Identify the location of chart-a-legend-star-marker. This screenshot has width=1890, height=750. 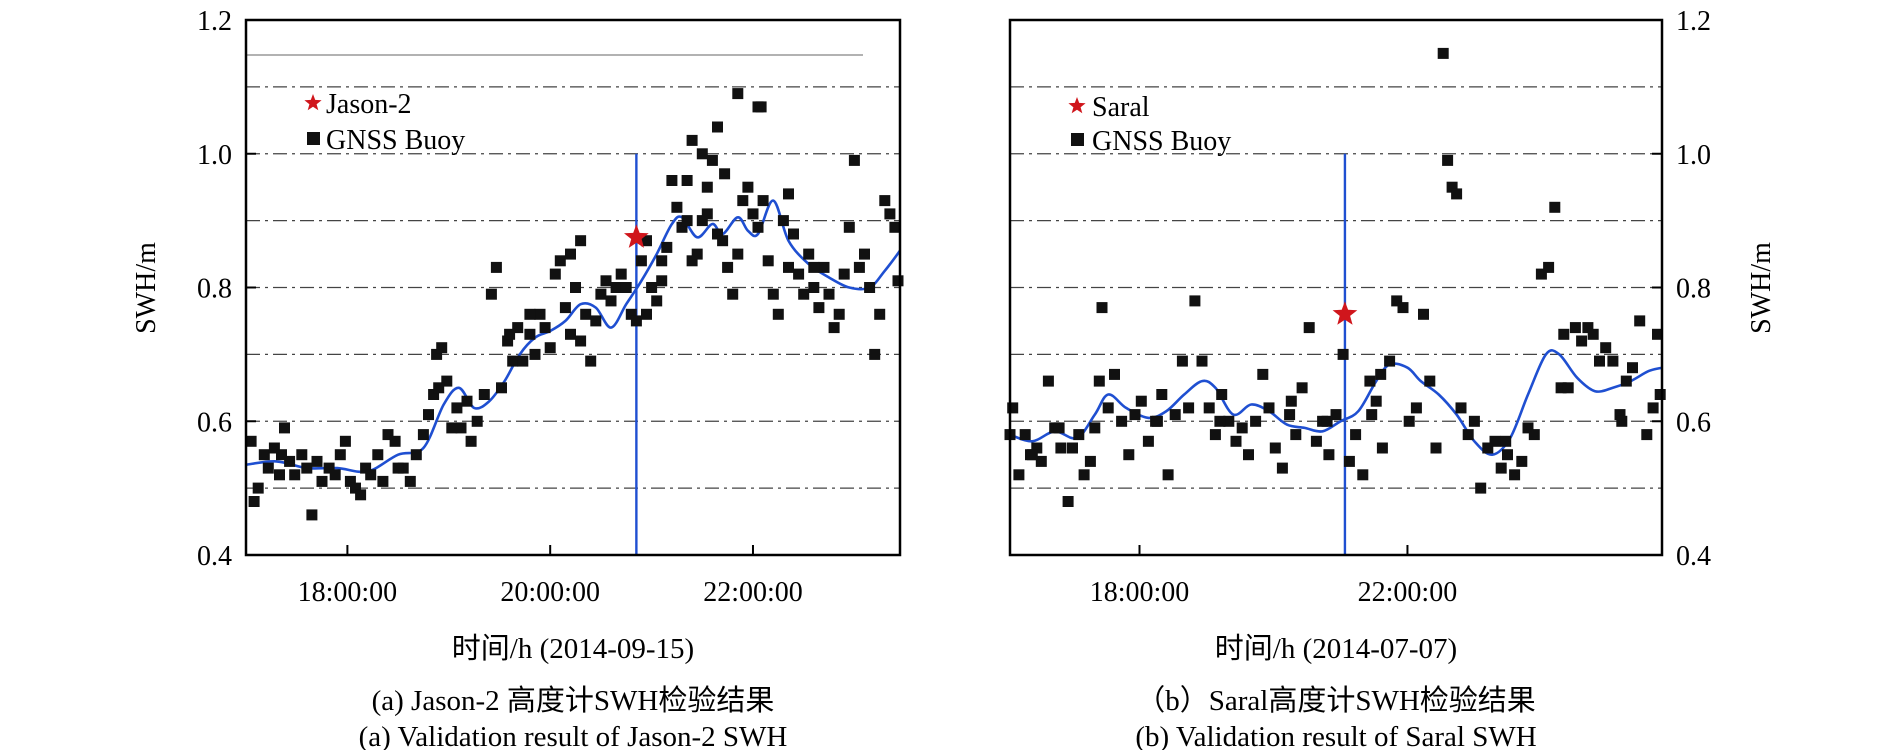
(313, 102).